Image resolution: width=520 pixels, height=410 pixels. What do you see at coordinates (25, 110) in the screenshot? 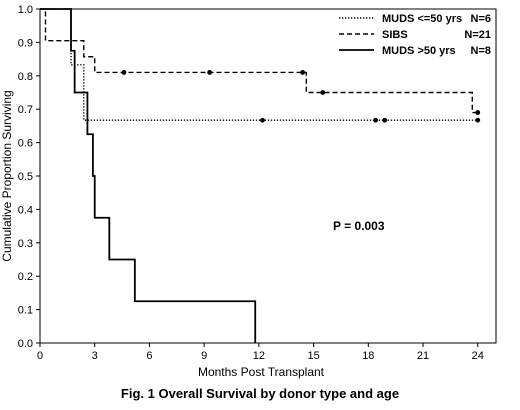
I see `y-tick-label: 0.7` at bounding box center [25, 110].